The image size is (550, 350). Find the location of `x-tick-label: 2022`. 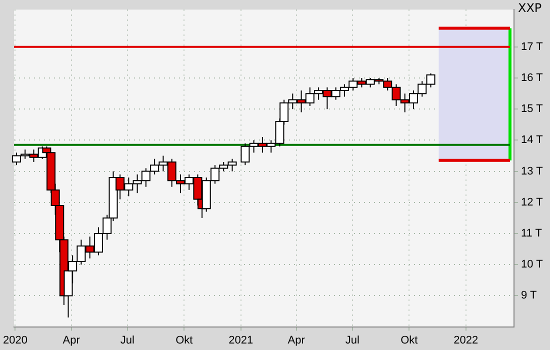

x-tick-label: 2022 is located at coordinates (466, 340).